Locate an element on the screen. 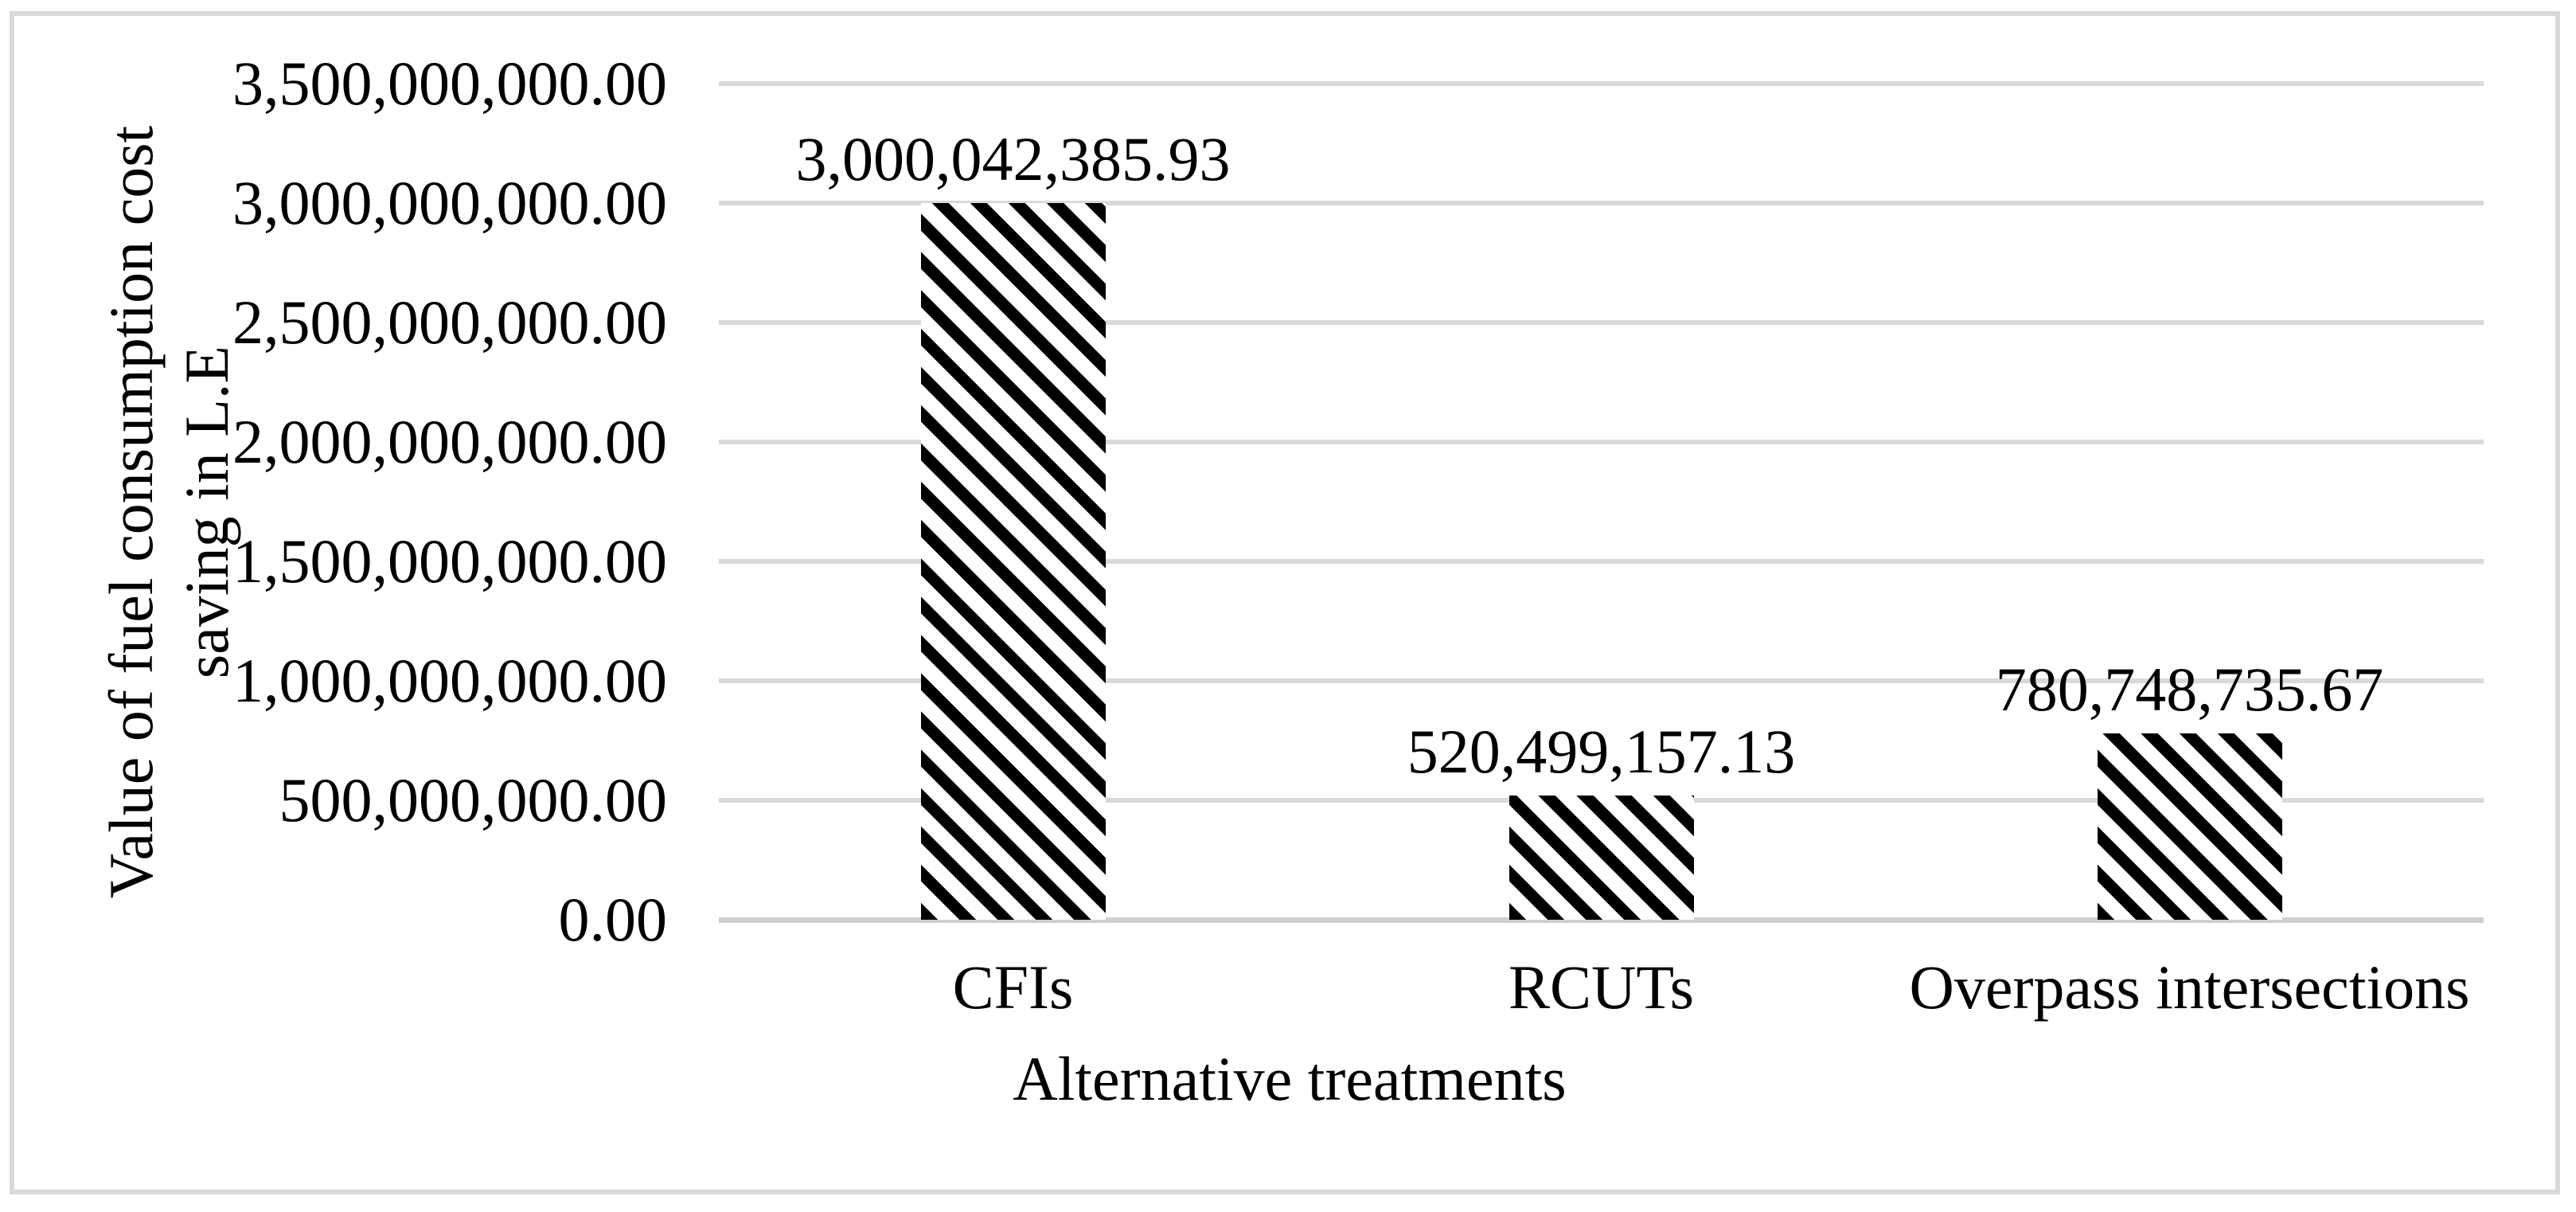 This screenshot has height=1212, width=2576. x-axis-title: Alternative treatments is located at coordinates (1290, 1078).